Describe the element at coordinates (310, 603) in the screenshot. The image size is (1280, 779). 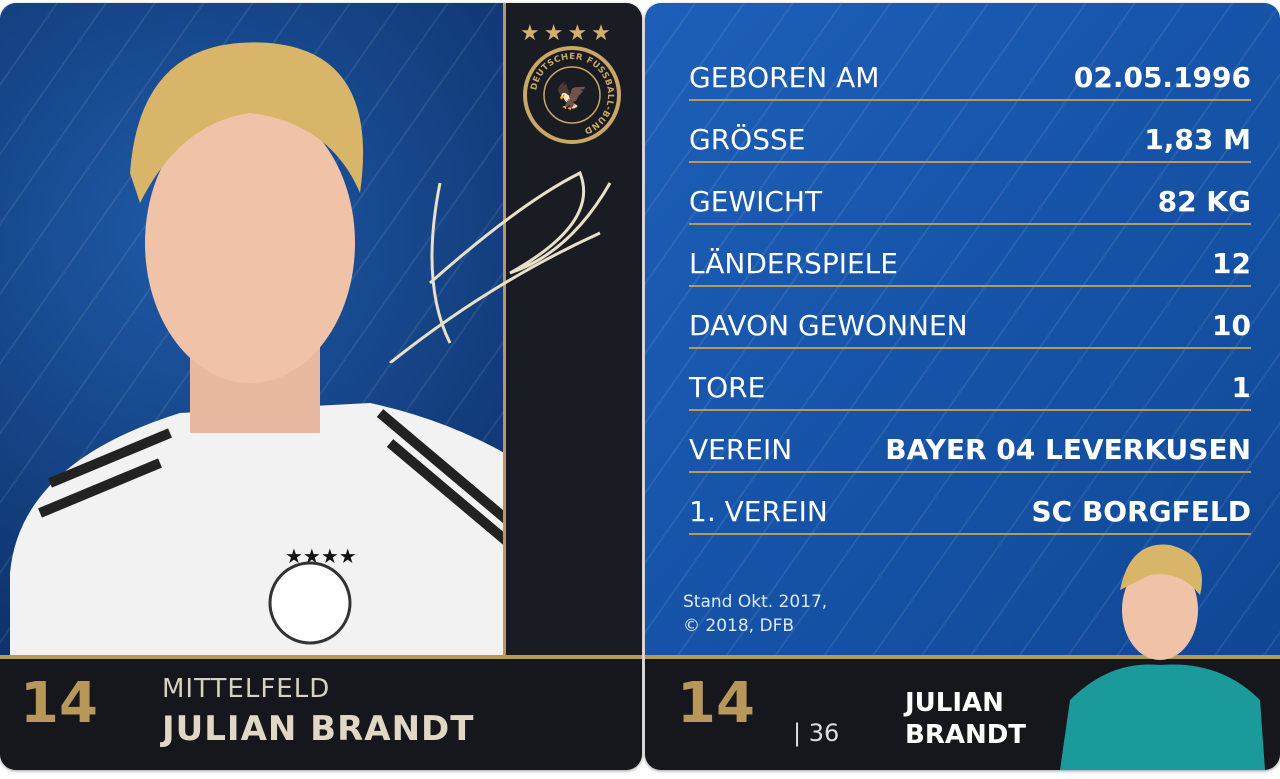
I see `dfb-crest-icon` at that location.